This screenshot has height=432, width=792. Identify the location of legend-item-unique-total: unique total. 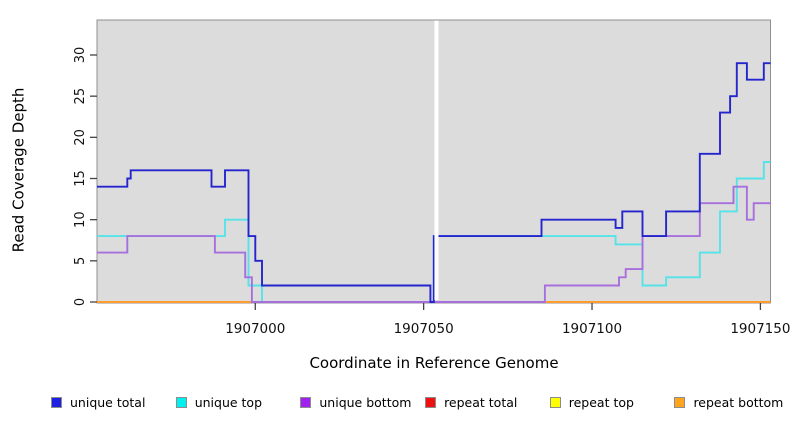
(114, 402).